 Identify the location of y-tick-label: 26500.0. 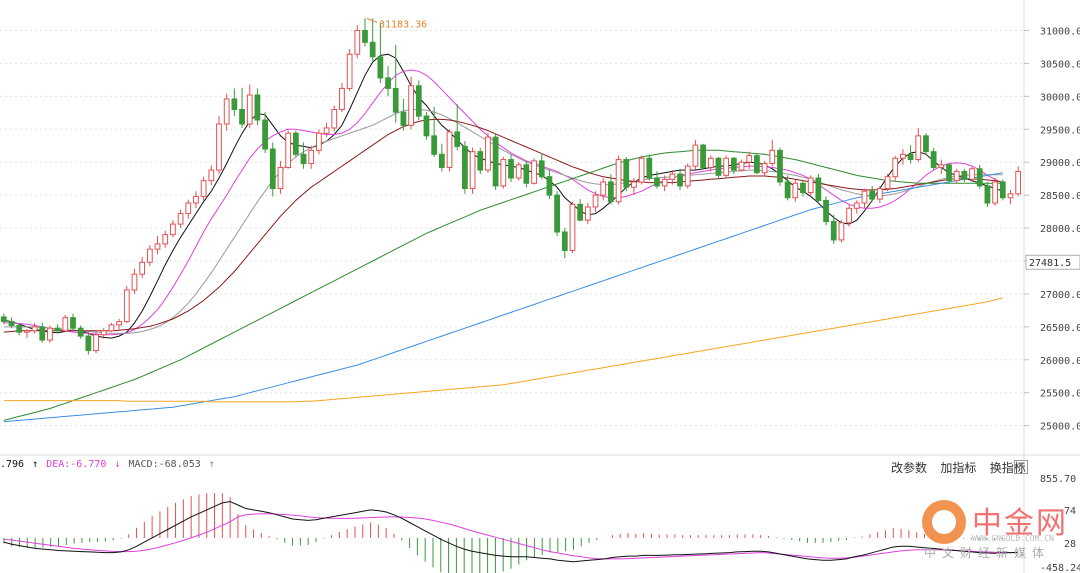
(1060, 328).